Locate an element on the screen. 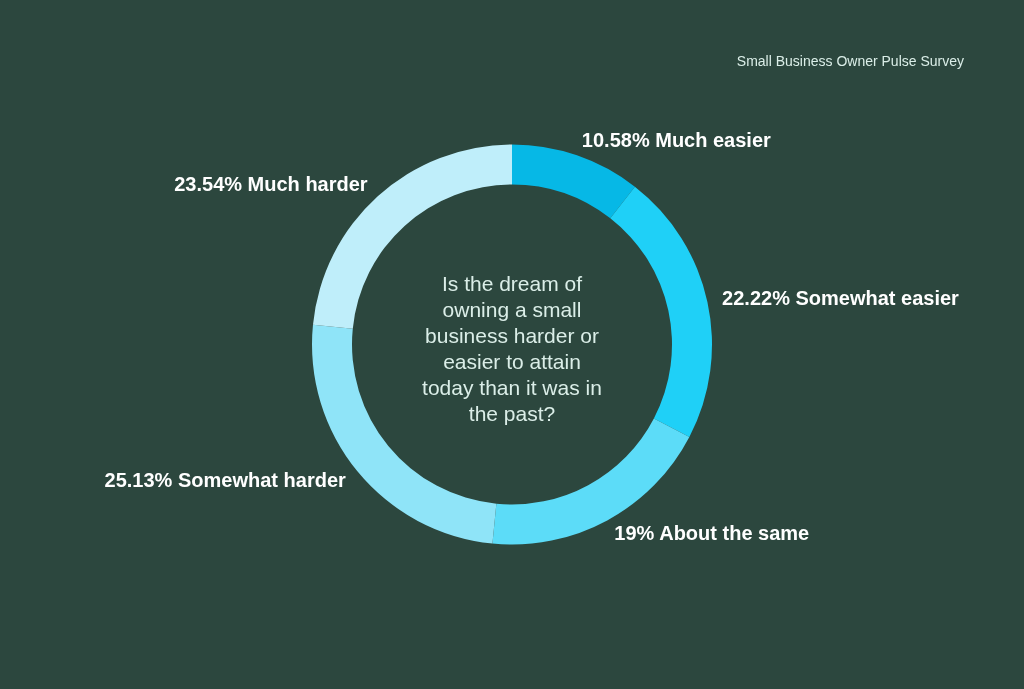 The width and height of the screenshot is (1024, 689). text: Is the dream of owning a small business harder or easier to attain today than it was in the past? is located at coordinates (512, 348).